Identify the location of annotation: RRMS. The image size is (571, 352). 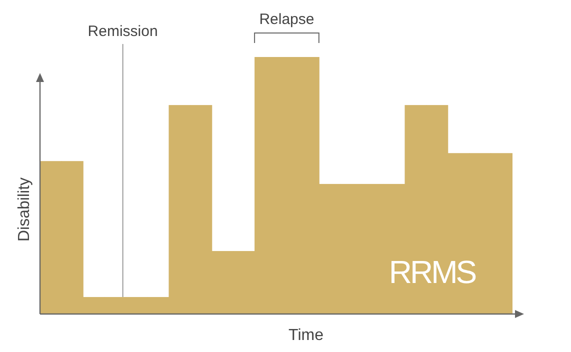
(432, 272).